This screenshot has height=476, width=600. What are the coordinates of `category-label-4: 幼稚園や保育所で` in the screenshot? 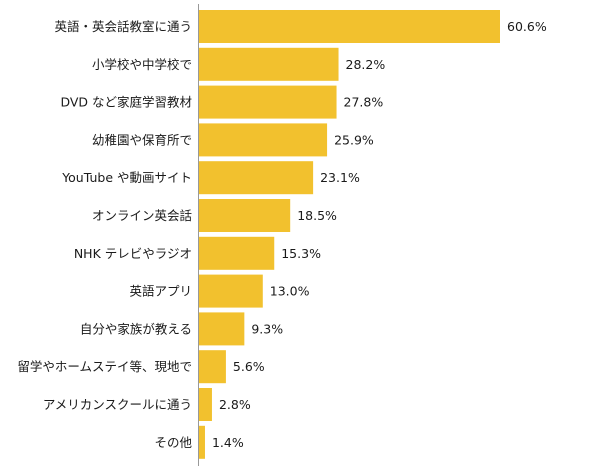 It's located at (142, 139).